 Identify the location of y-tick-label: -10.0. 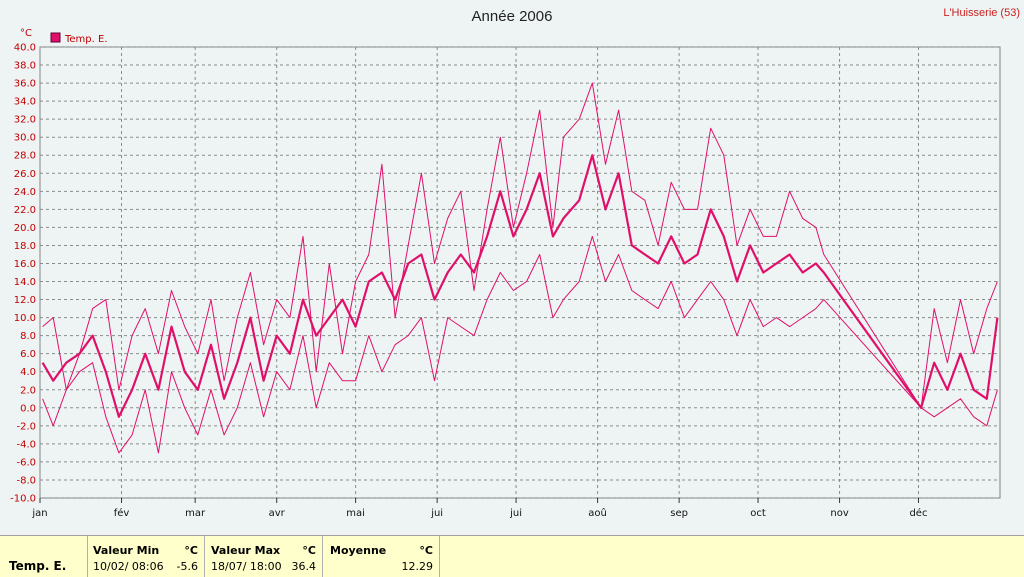
(23, 499).